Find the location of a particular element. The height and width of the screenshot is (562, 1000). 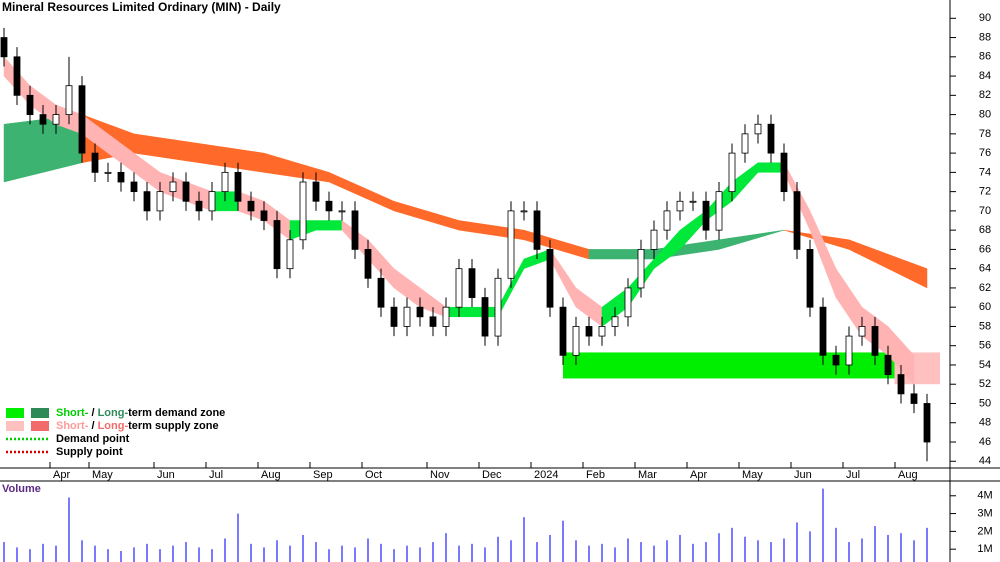

y-tick-label: 60 is located at coordinates (985, 307).